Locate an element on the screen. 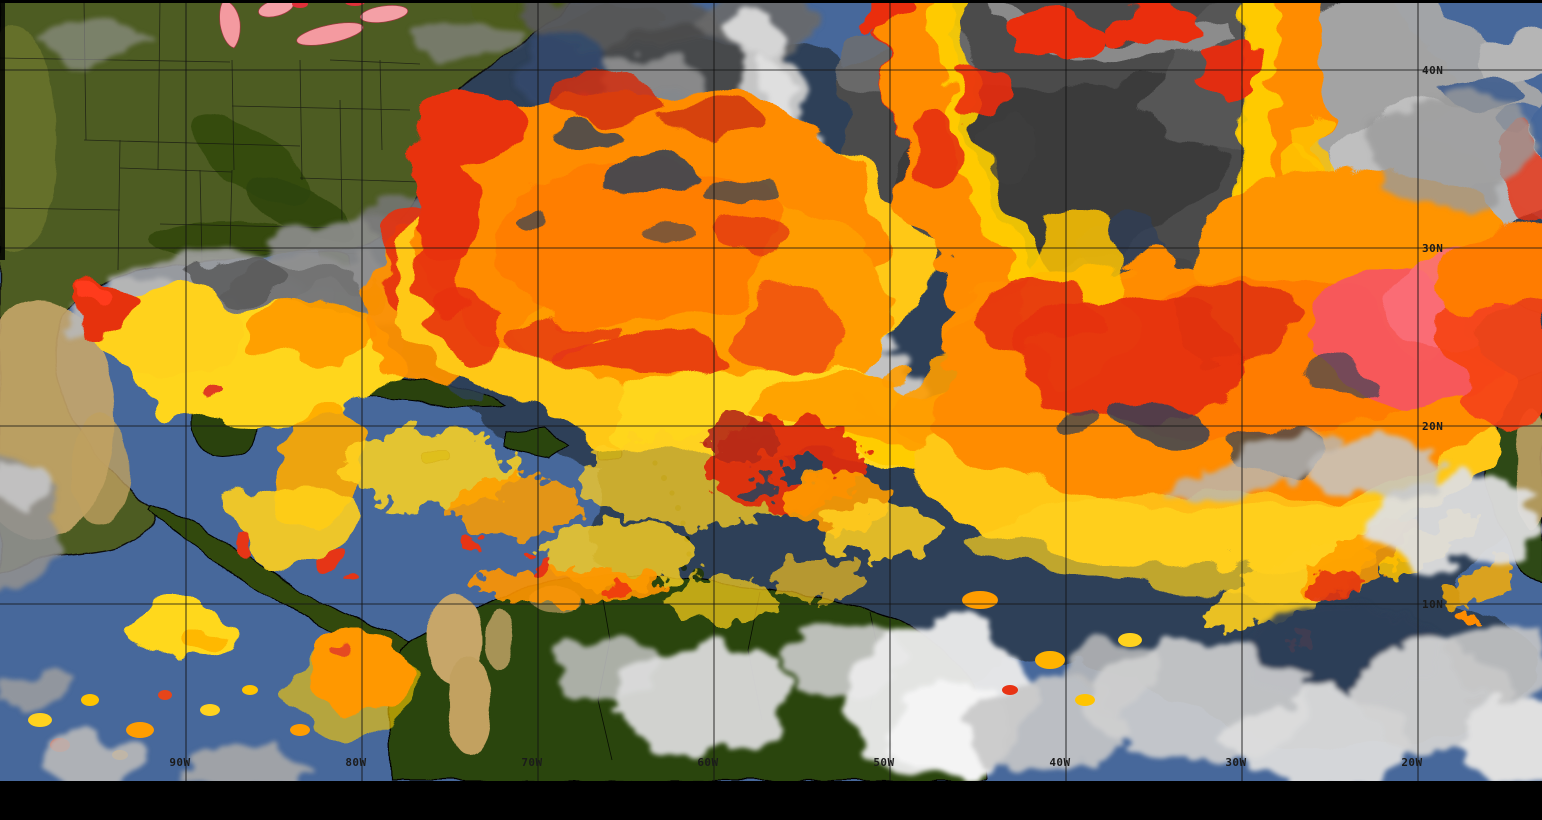 The image size is (1542, 820). sal-pacific-blobs is located at coordinates (268, 668).